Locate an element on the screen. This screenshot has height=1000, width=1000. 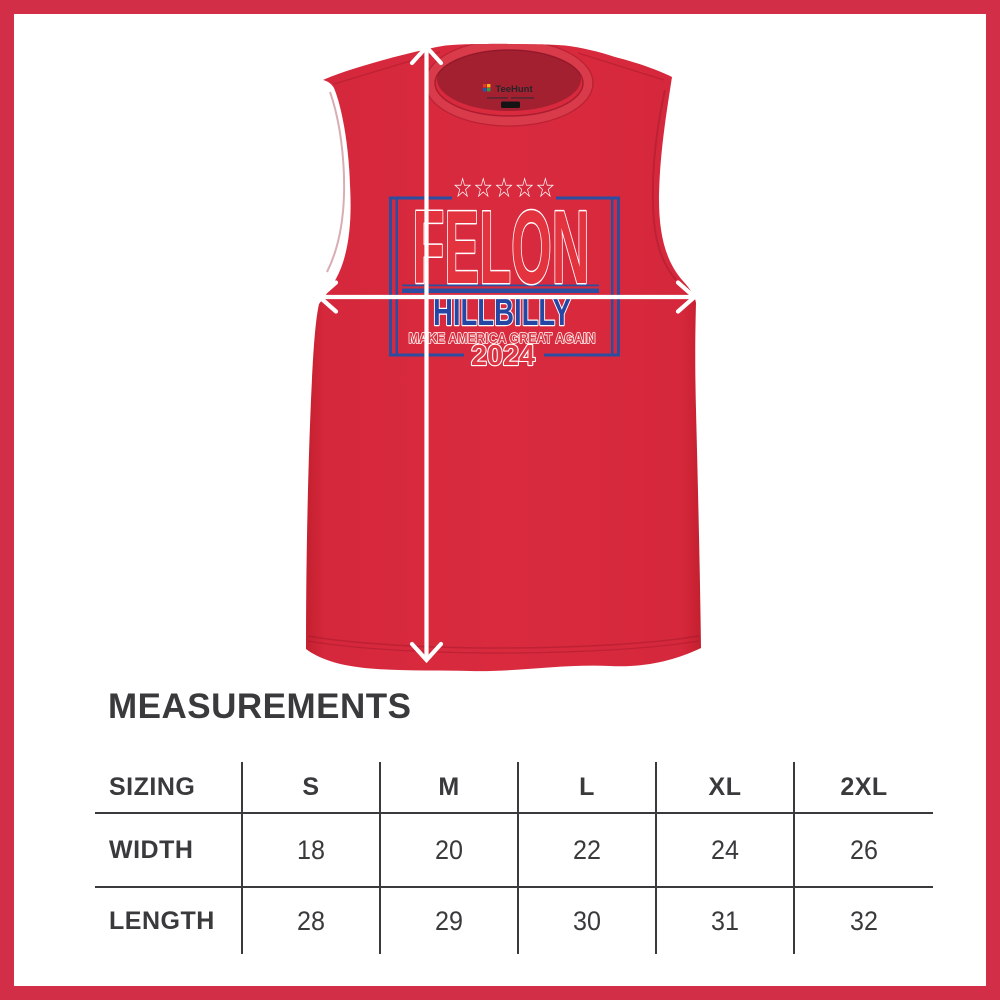
design-year: 2024 is located at coordinates (503, 356).